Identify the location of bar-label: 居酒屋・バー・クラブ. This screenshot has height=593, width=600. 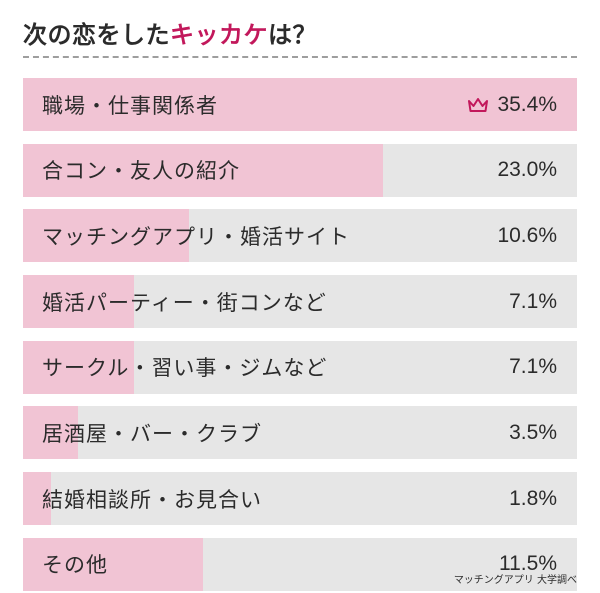
(152, 433).